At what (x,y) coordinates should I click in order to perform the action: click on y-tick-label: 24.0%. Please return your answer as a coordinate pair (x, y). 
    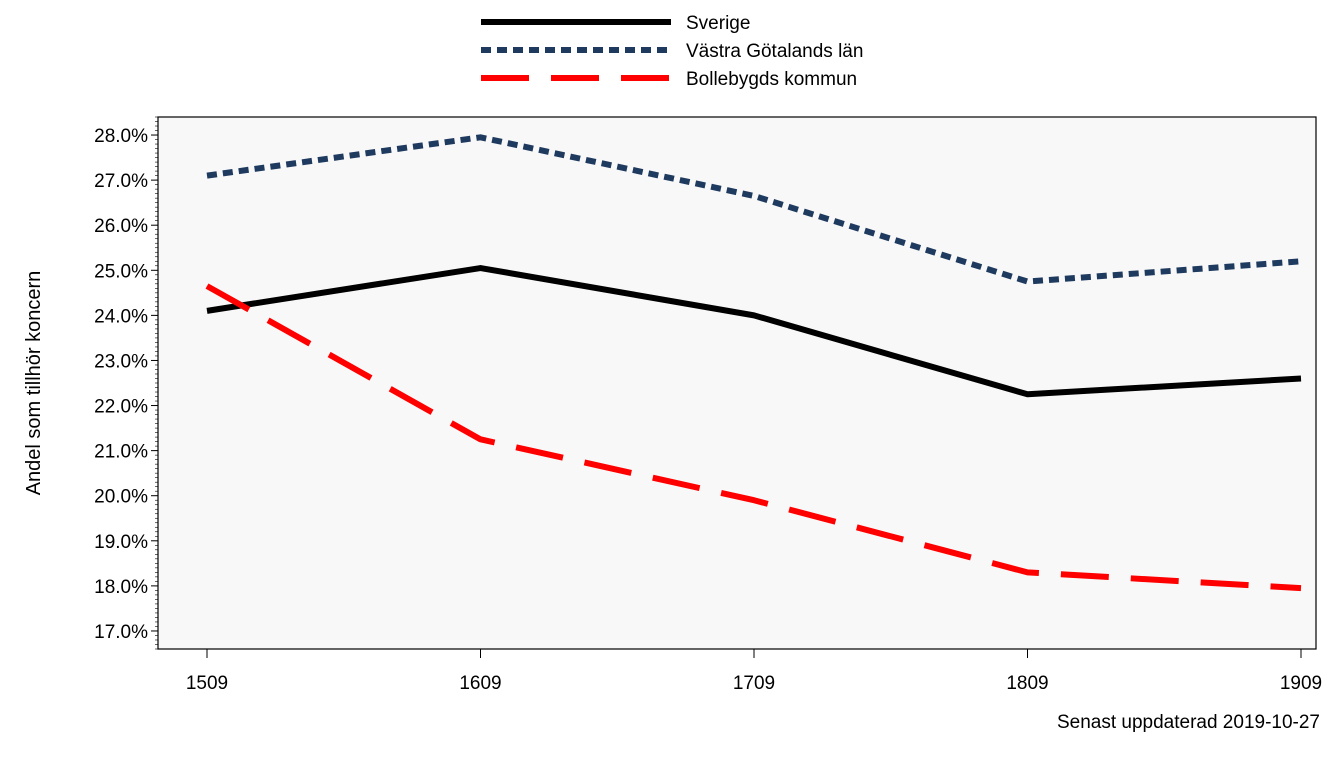
    Looking at the image, I should click on (121, 316).